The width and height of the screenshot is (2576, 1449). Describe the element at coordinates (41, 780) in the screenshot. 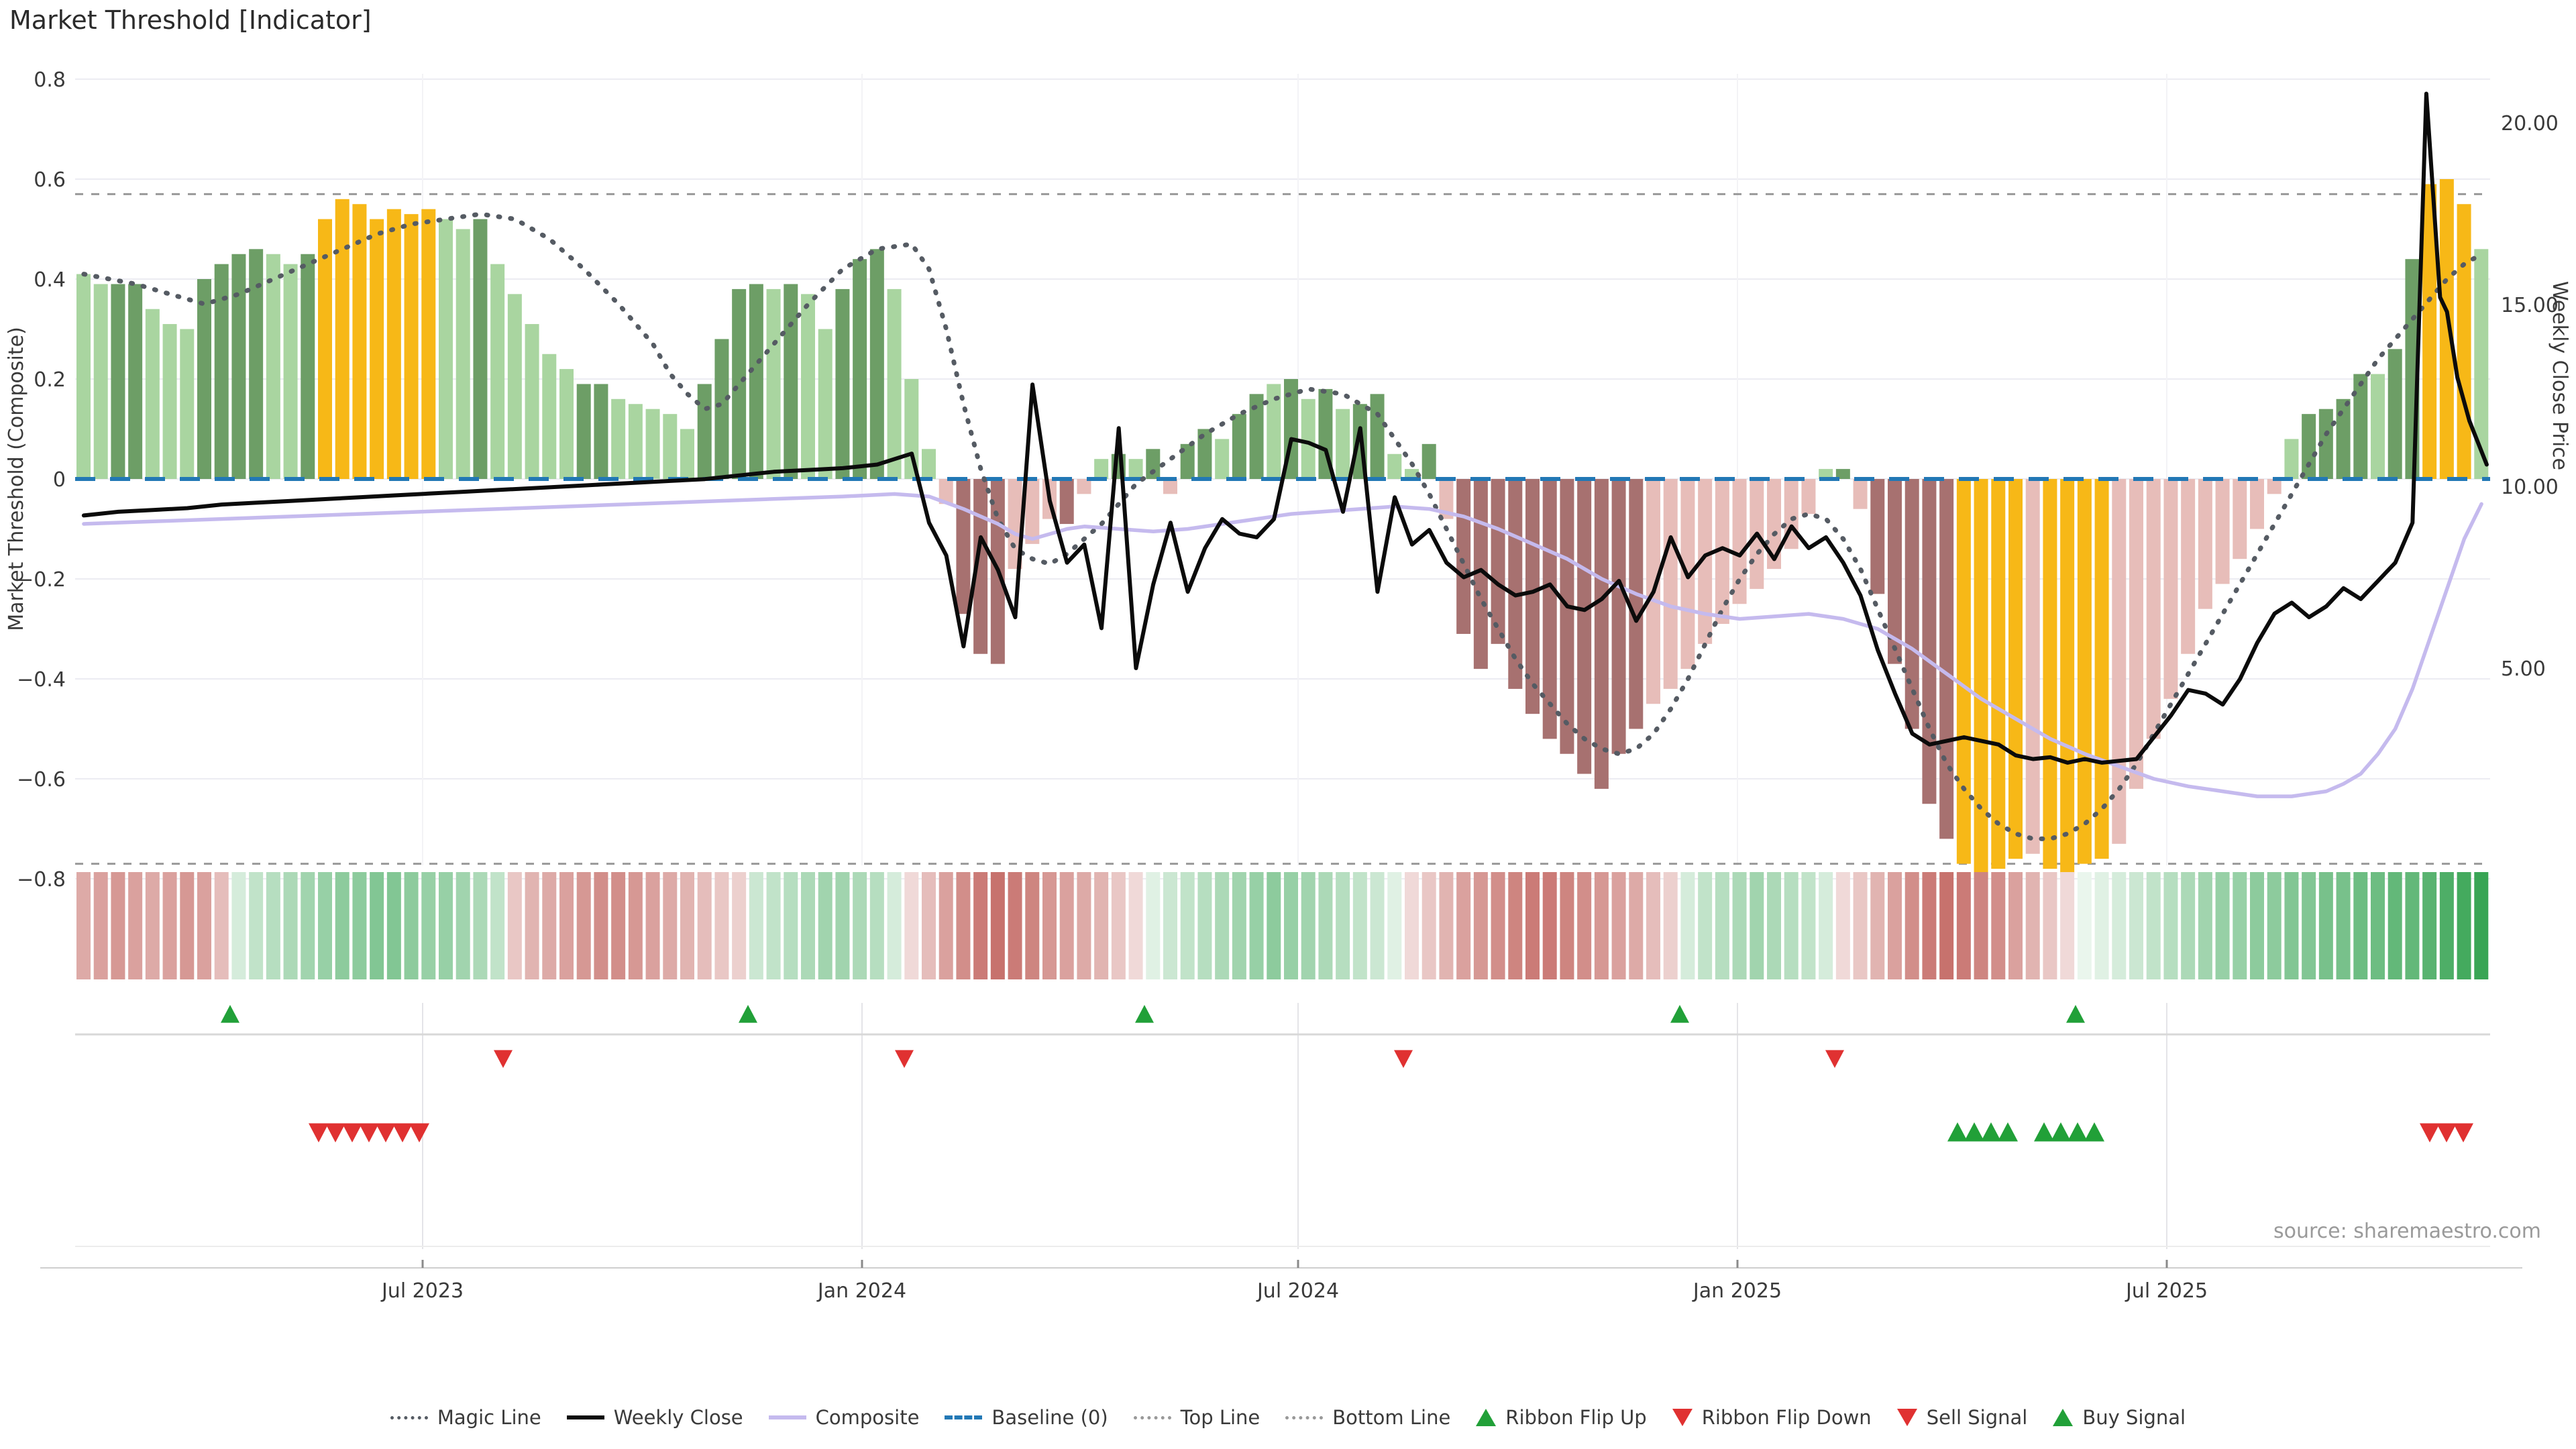

I see `left-axis-tick: −0.6` at that location.